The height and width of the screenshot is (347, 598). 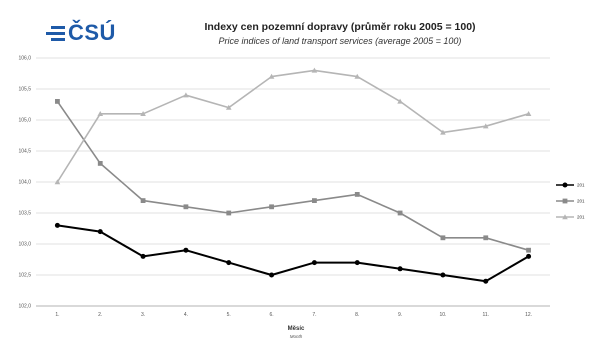 What do you see at coordinates (271, 315) in the screenshot?
I see `x-tick-label: 6.` at bounding box center [271, 315].